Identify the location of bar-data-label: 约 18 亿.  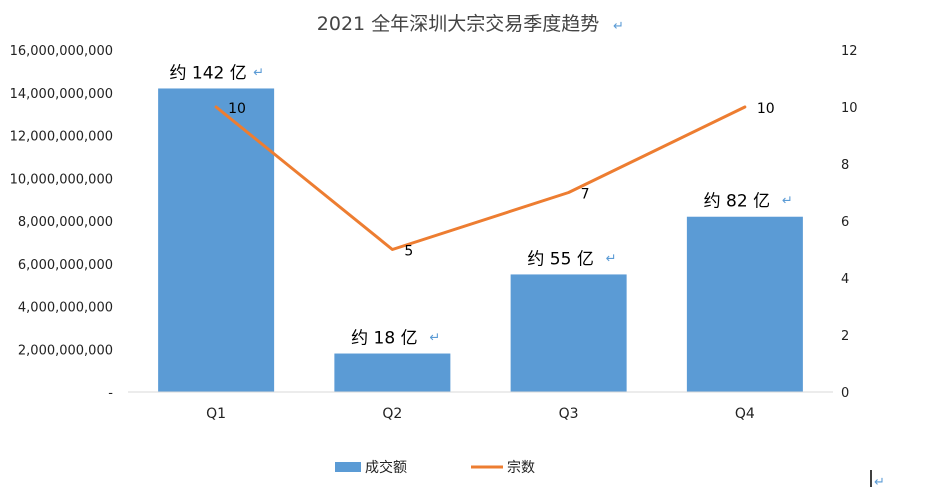
(384, 339).